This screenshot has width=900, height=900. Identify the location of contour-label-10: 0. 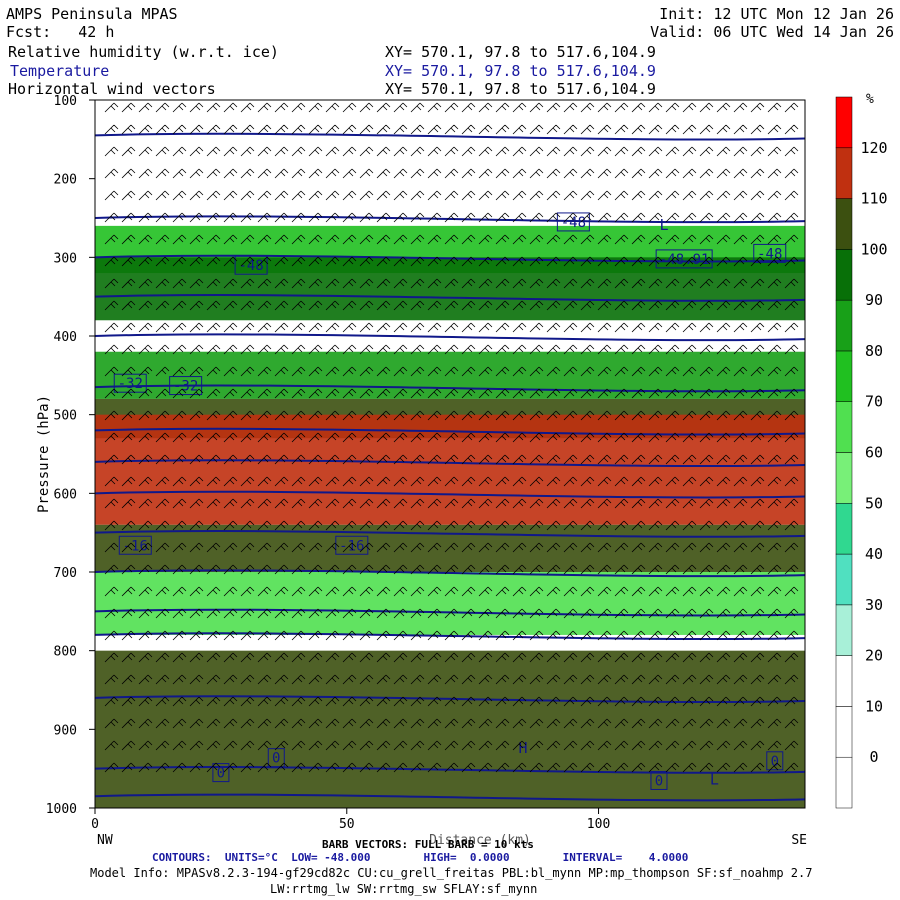
(659, 781).